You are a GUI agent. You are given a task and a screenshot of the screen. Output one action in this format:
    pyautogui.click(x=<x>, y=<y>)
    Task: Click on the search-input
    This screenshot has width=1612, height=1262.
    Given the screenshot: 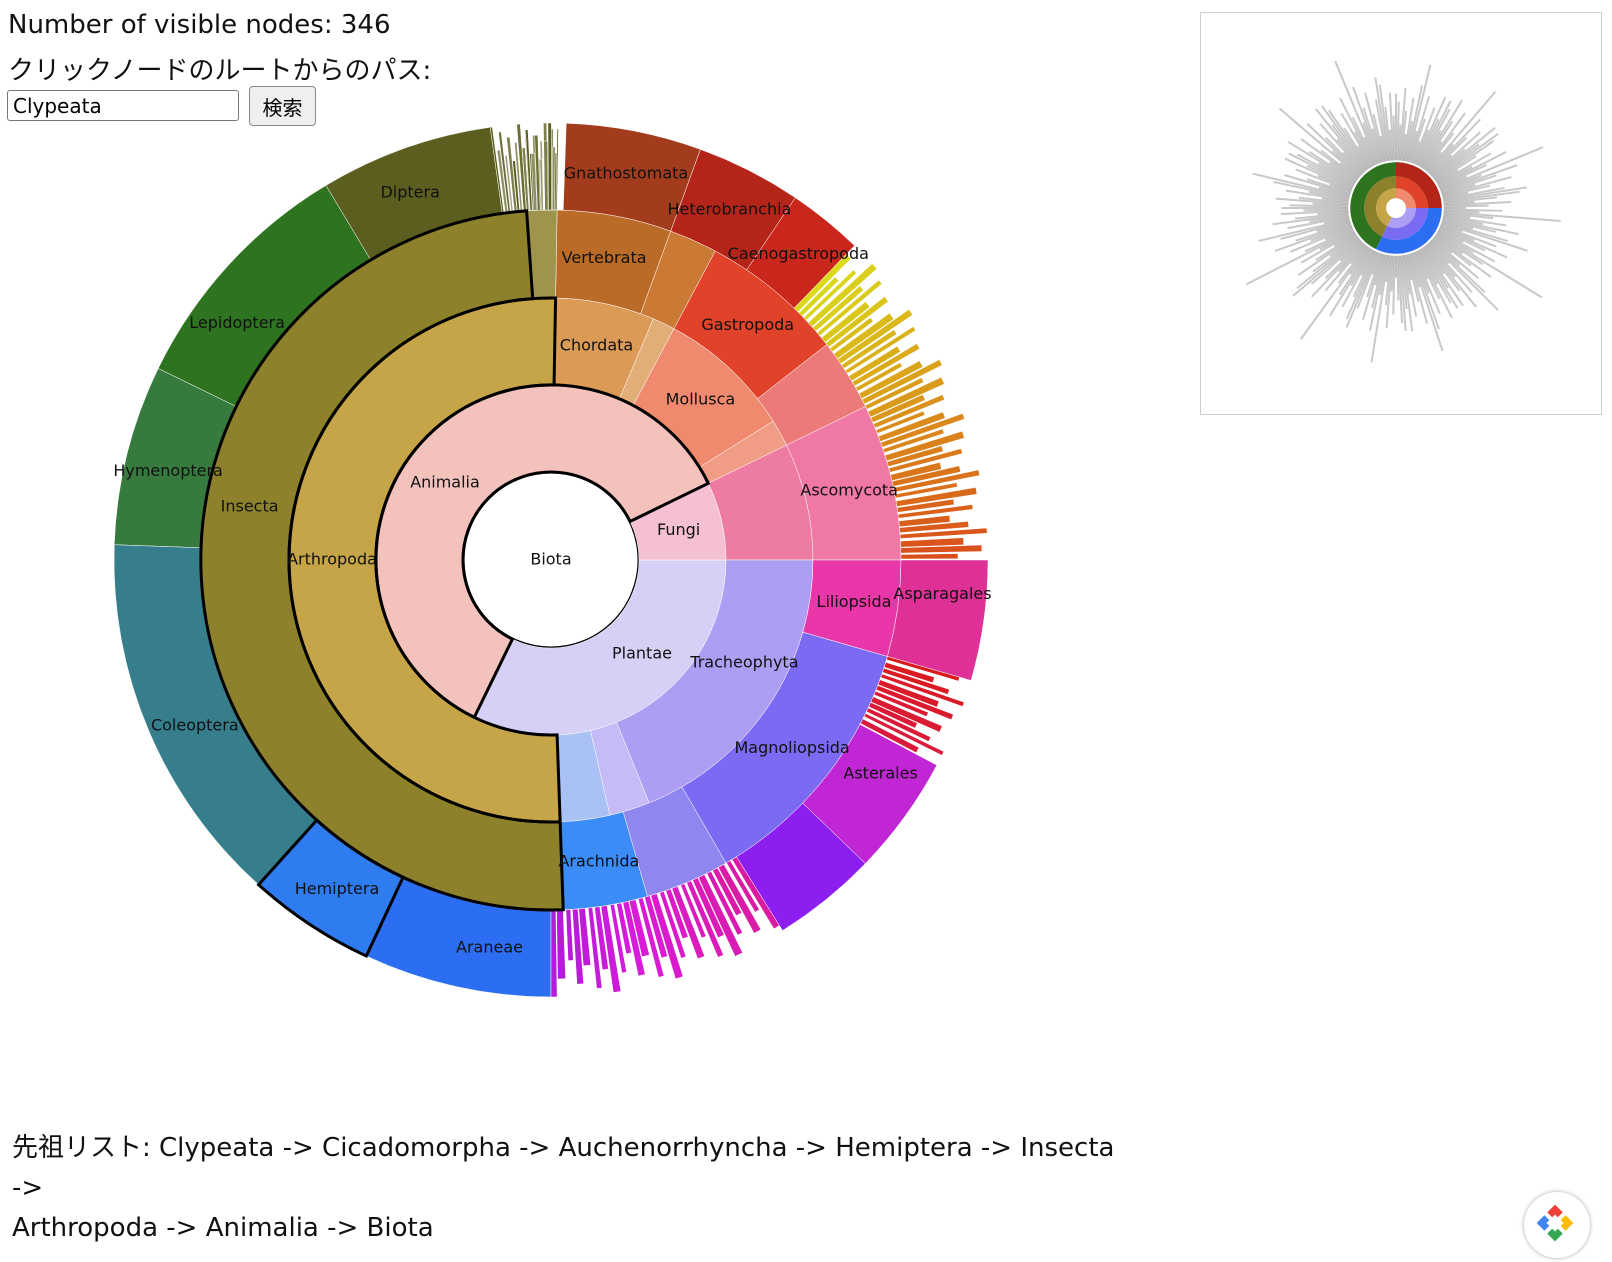 What is the action you would take?
    pyautogui.click(x=123, y=105)
    